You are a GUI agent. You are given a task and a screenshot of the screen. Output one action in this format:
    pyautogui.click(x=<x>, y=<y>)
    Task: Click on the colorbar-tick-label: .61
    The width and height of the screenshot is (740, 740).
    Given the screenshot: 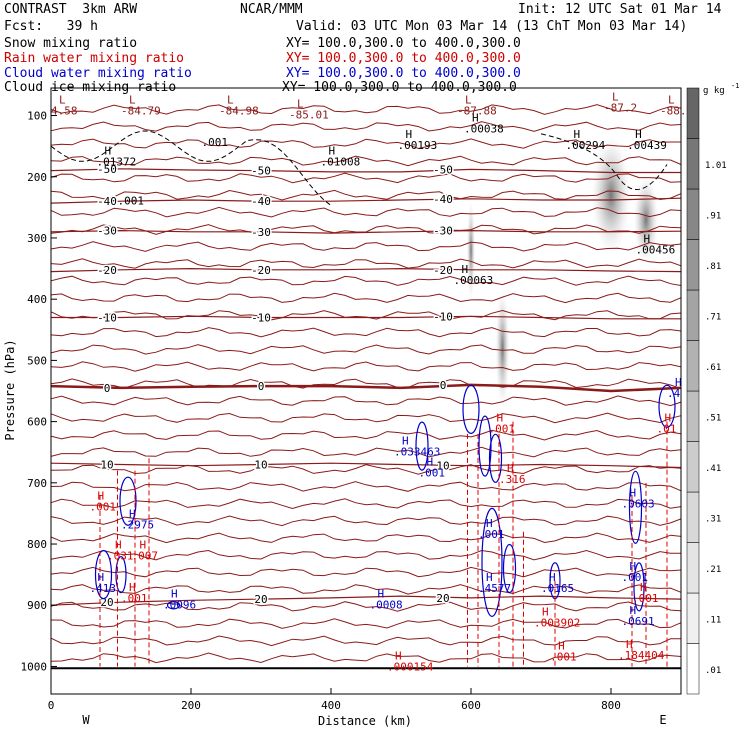 What is the action you would take?
    pyautogui.click(x=713, y=368)
    